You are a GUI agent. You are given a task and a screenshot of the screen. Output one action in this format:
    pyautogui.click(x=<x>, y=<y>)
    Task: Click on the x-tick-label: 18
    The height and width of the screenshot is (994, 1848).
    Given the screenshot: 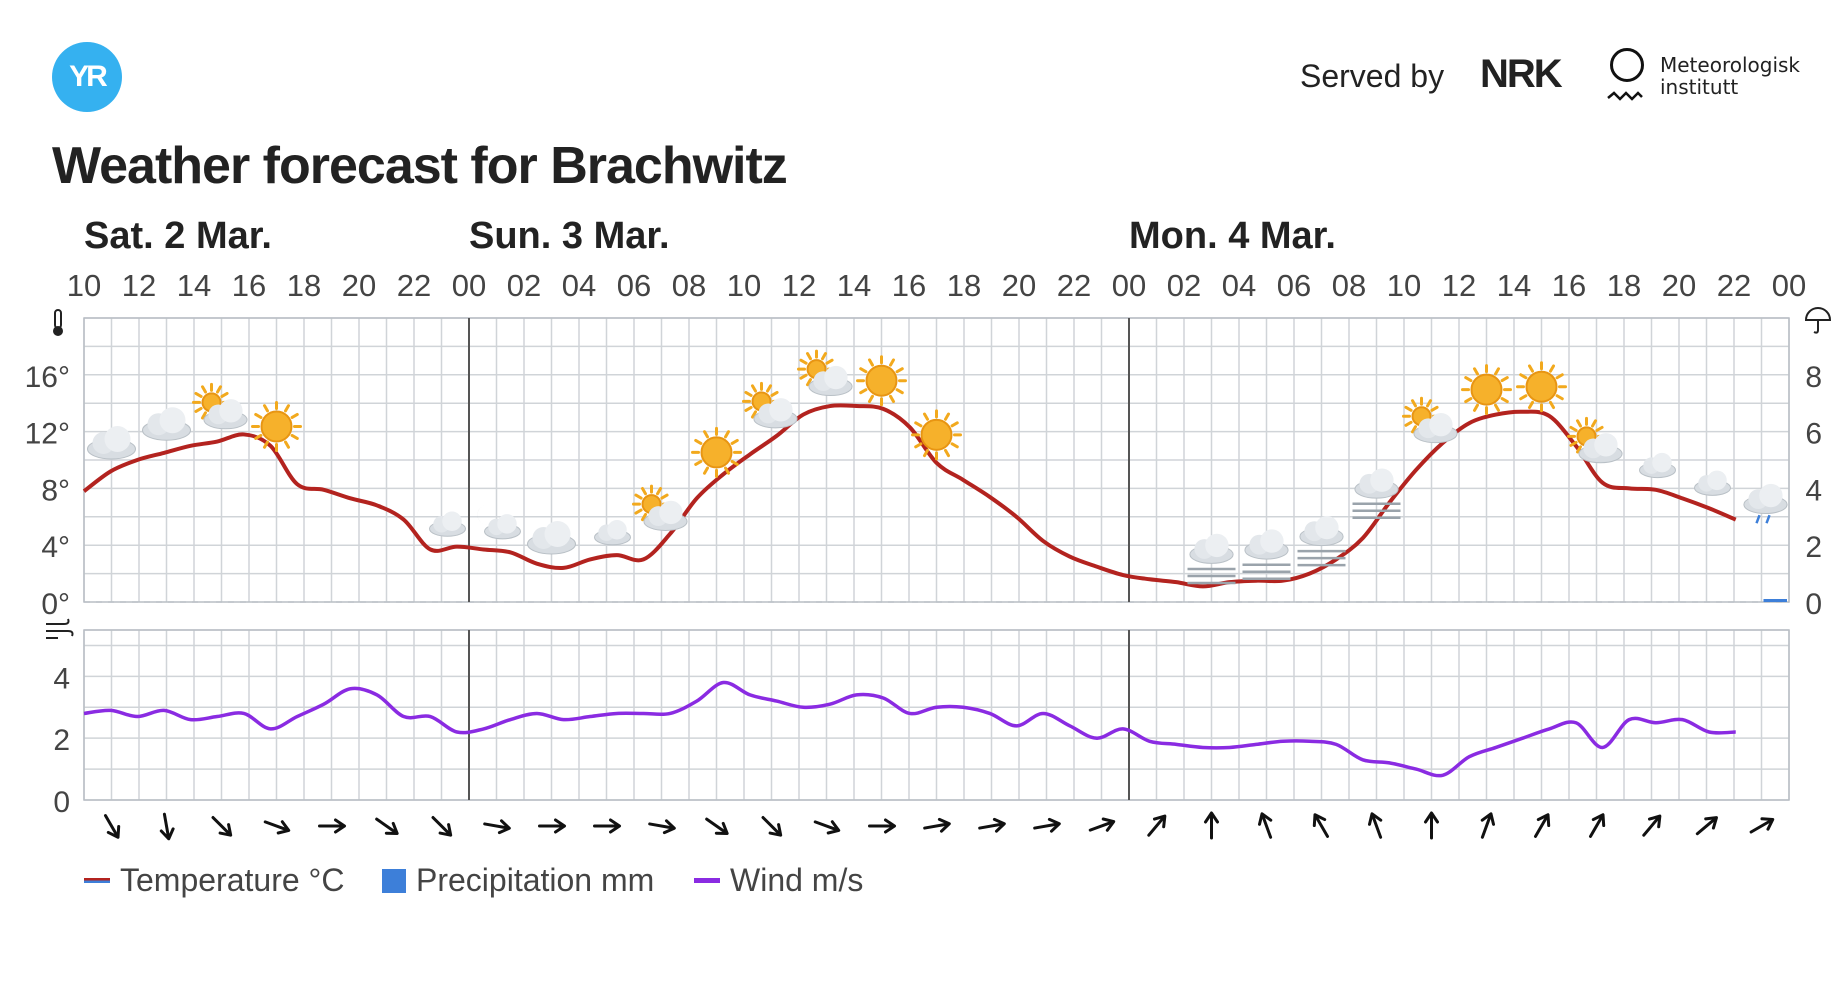 What is the action you would take?
    pyautogui.click(x=304, y=285)
    